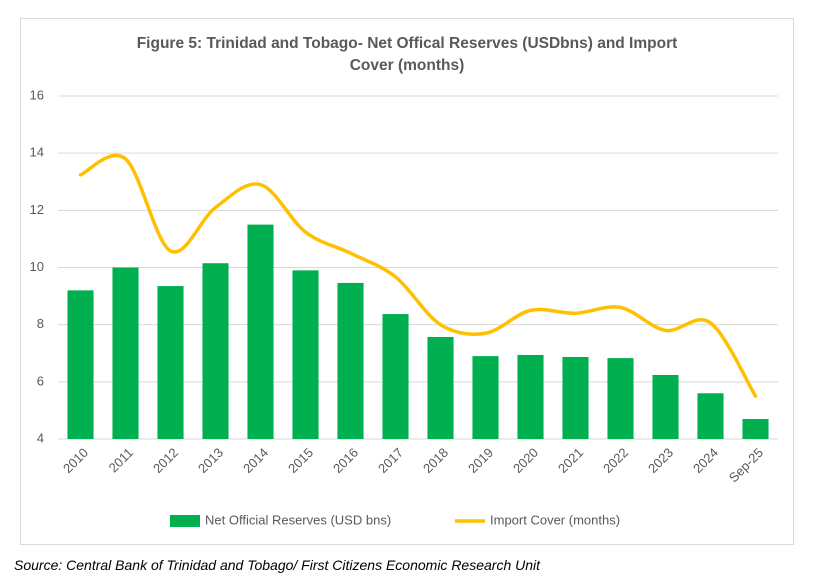 Image resolution: width=814 pixels, height=579 pixels. I want to click on x-tick-label: 2024, so click(705, 460).